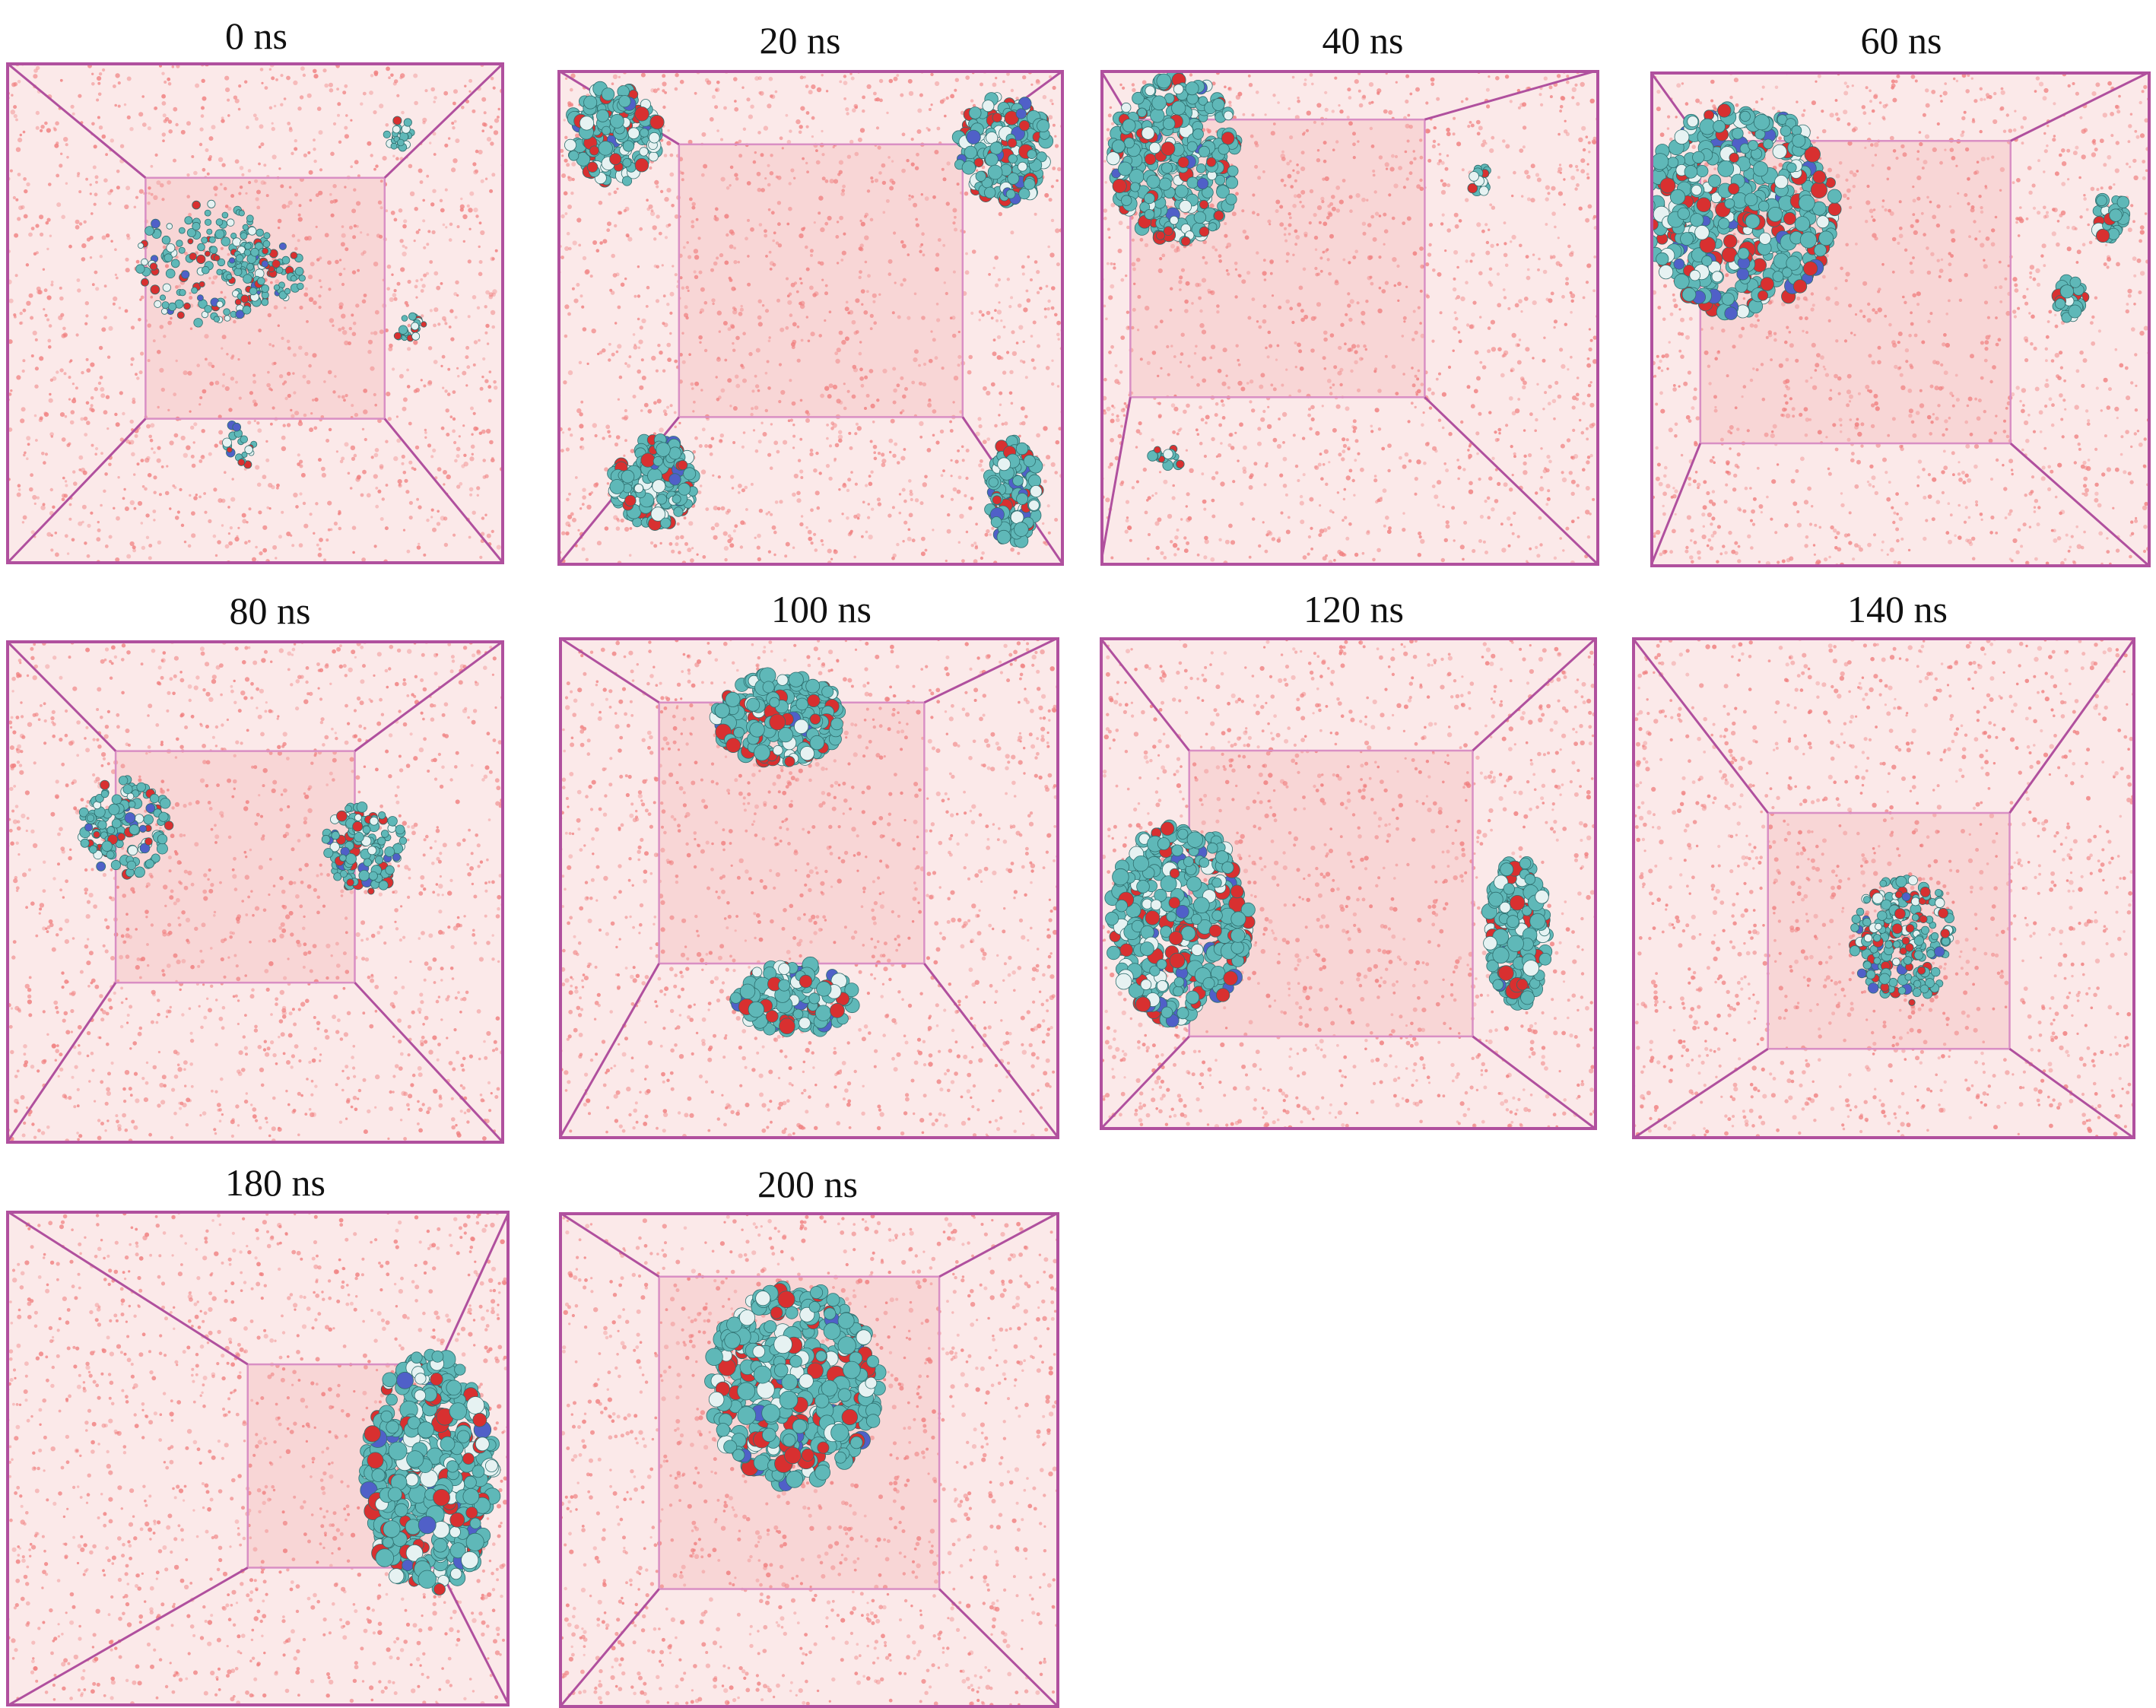 Image resolution: width=2156 pixels, height=1708 pixels. What do you see at coordinates (1897, 609) in the screenshot?
I see `panel-time-label: 140 ns` at bounding box center [1897, 609].